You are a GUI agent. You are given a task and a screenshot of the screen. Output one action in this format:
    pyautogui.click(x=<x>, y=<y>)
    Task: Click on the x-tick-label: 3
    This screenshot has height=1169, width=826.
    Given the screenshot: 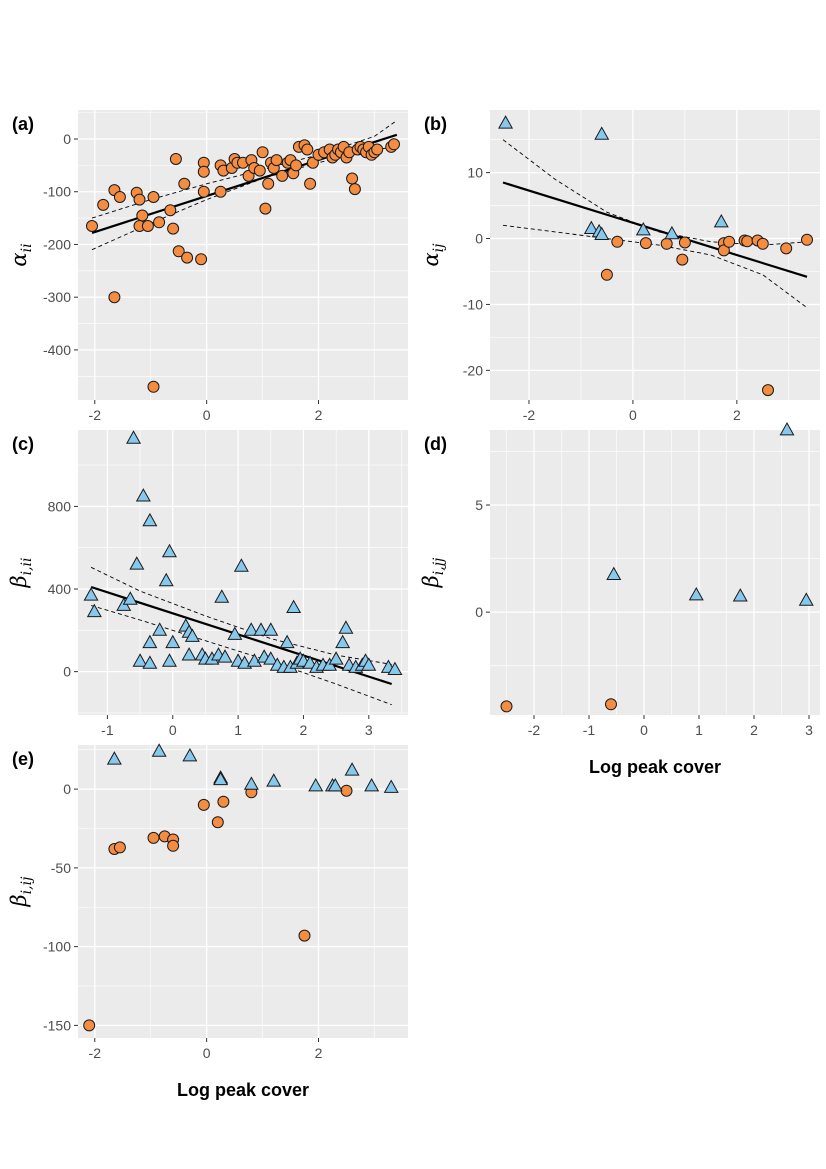 What is the action you would take?
    pyautogui.click(x=809, y=730)
    